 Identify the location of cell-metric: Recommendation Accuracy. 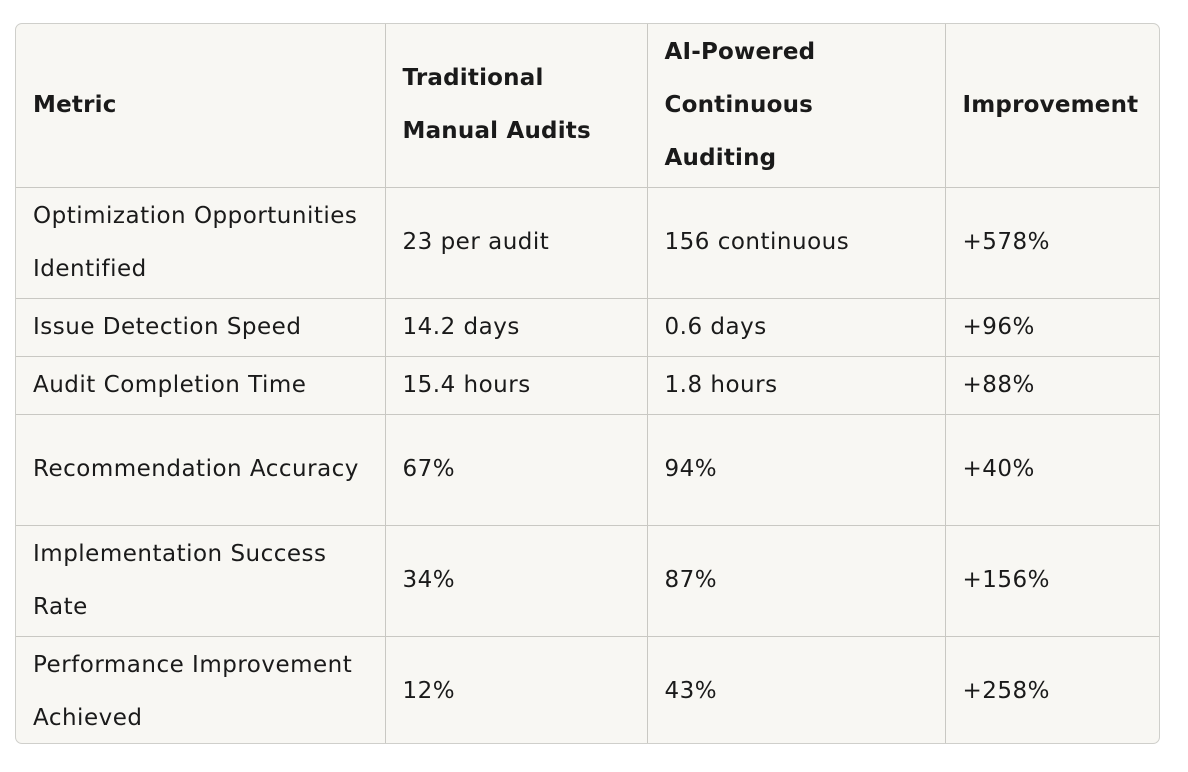
(201, 469).